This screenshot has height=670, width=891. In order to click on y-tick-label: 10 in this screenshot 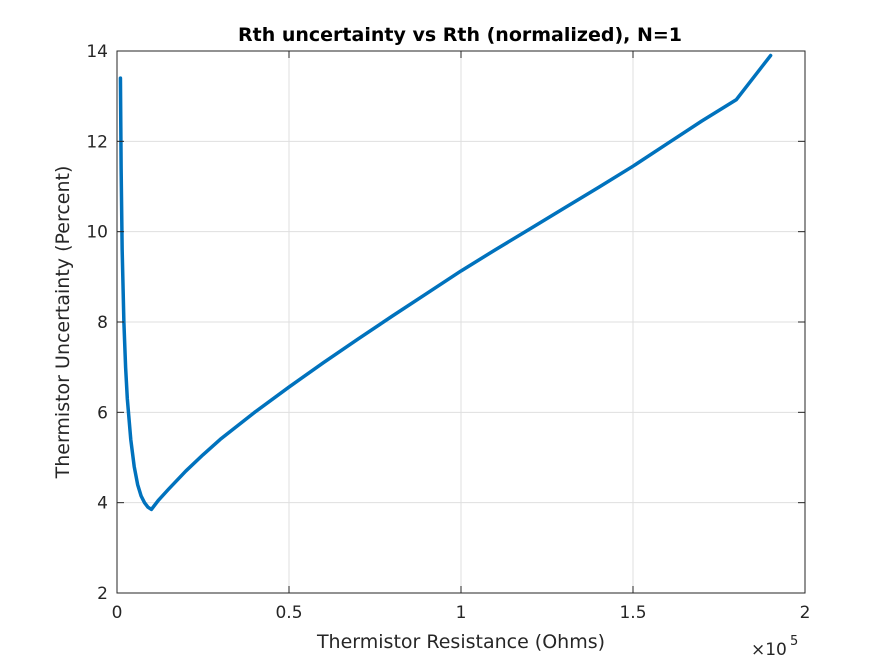, I will do `click(97, 233)`.